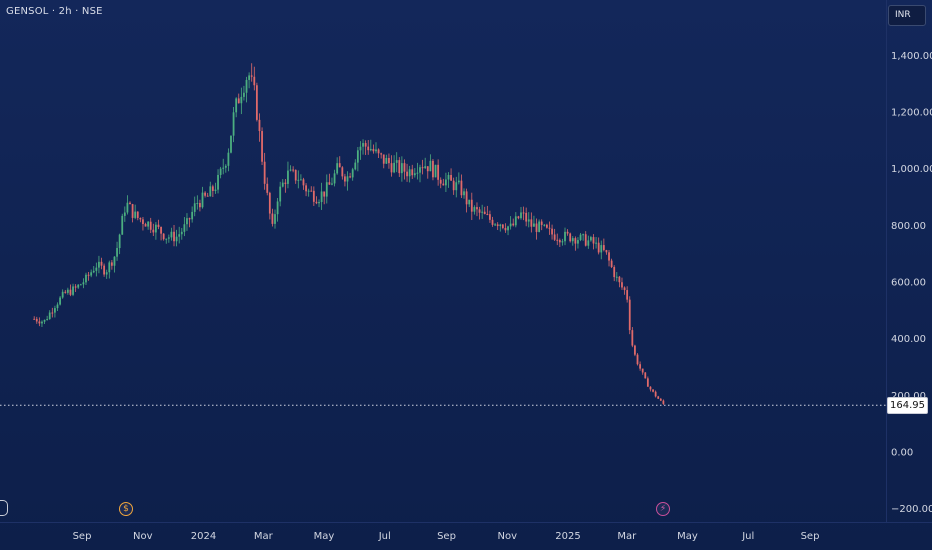 The height and width of the screenshot is (550, 932). Describe the element at coordinates (126, 509) in the screenshot. I see `dividend-icon: $` at that location.